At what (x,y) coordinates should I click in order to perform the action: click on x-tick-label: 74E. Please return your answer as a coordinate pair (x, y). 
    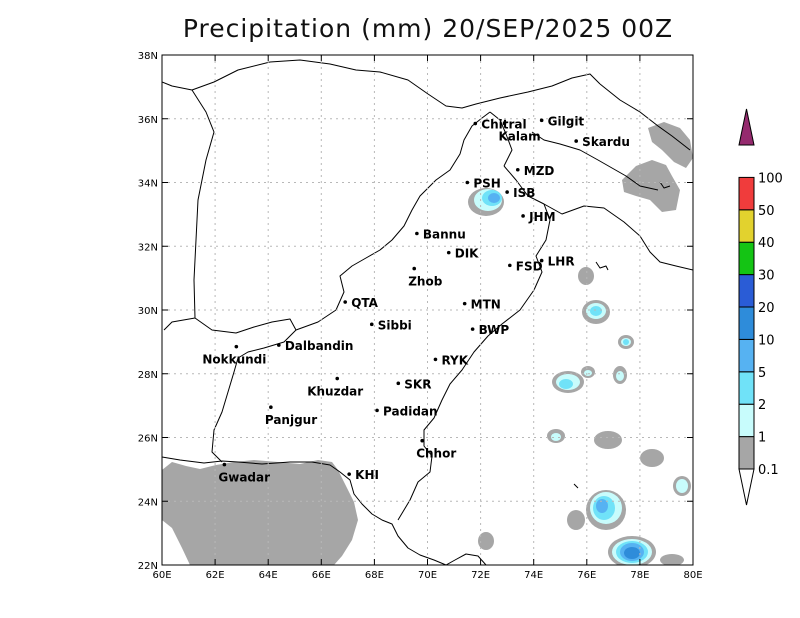
    Looking at the image, I should click on (533, 575).